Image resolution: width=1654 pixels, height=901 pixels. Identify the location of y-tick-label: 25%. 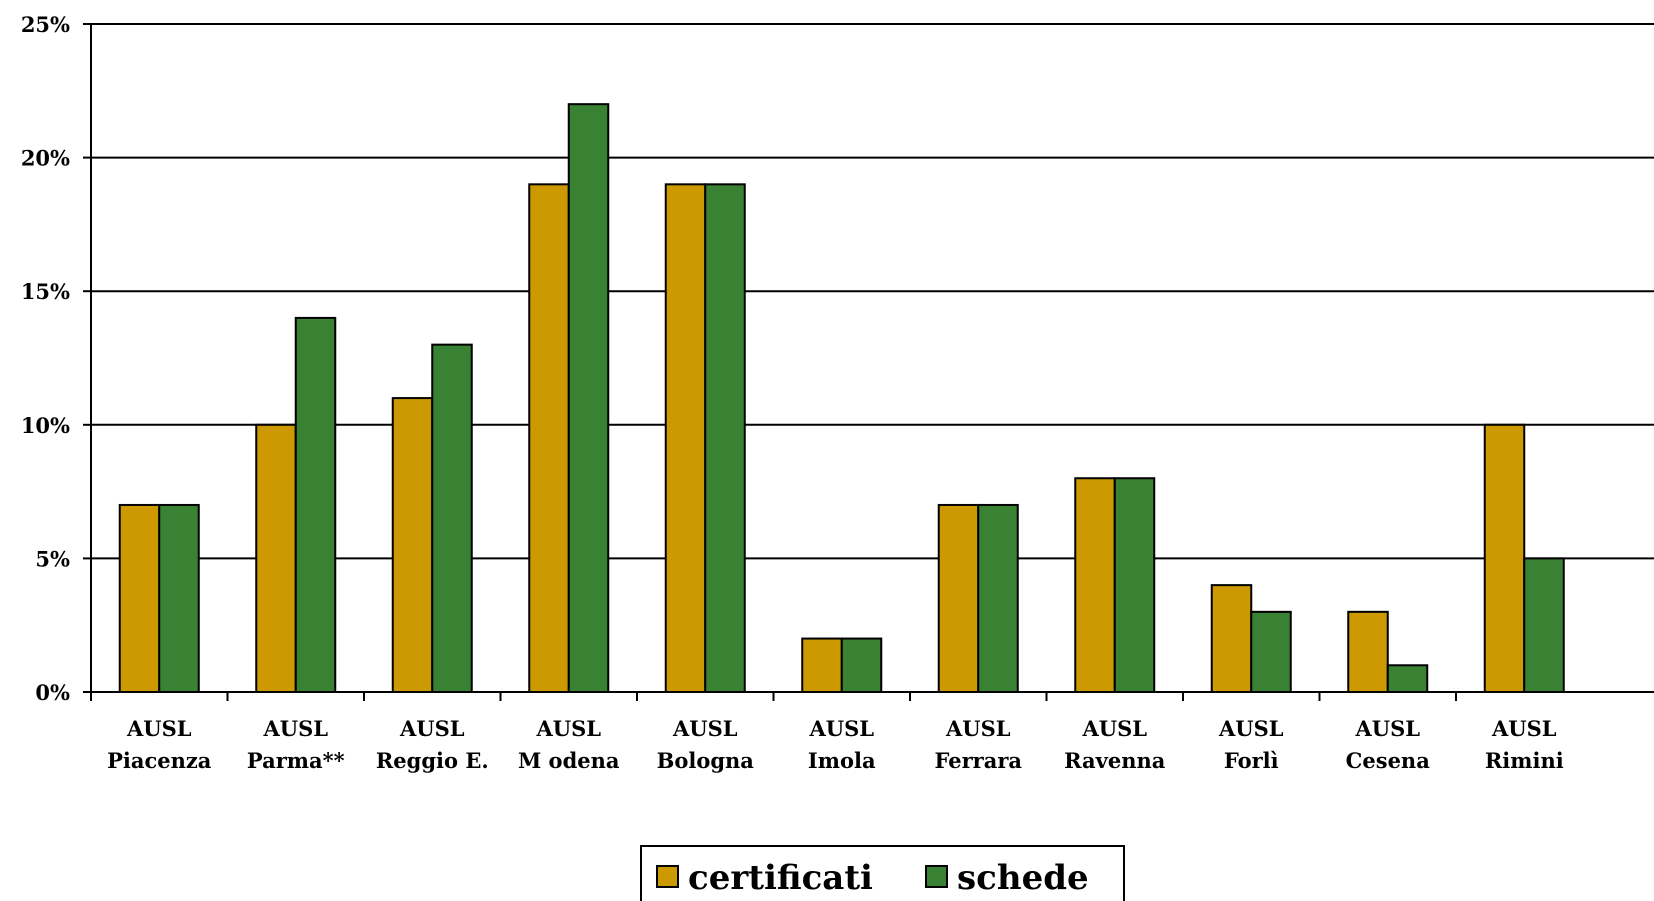
(45, 24).